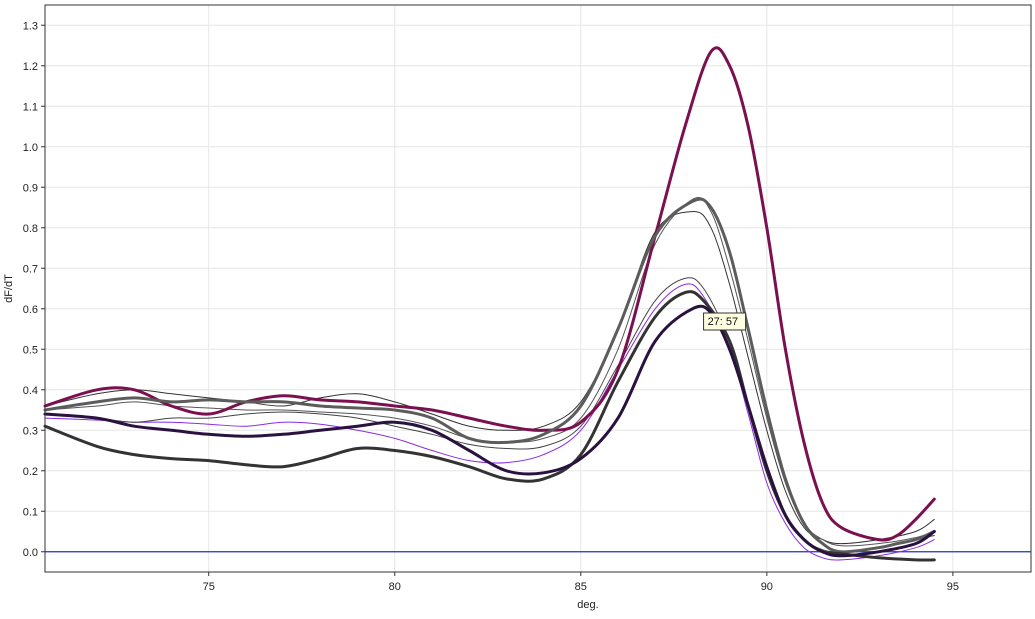 The width and height of the screenshot is (1035, 619). Describe the element at coordinates (953, 587) in the screenshot. I see `x-tick-label: 95` at that location.